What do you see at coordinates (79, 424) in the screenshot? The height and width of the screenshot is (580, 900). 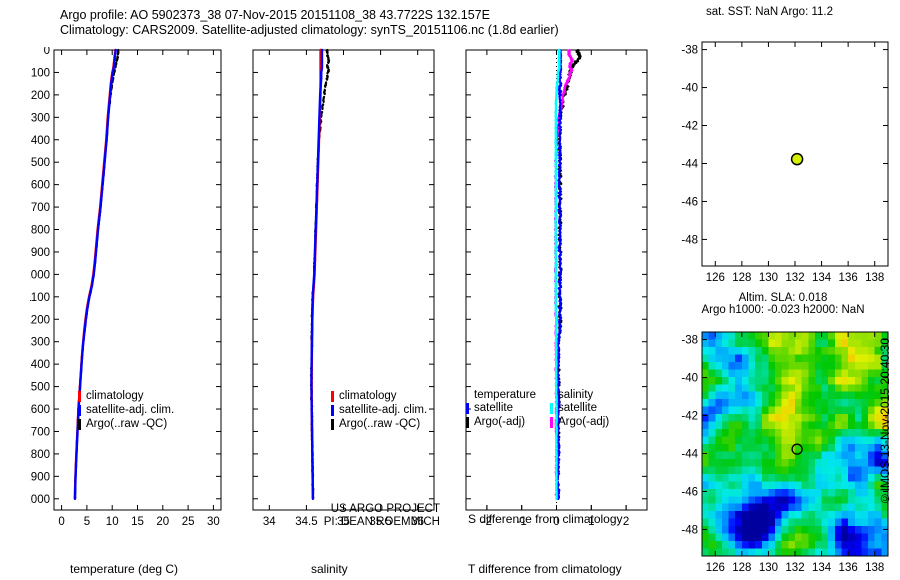 I see `legend-swatch-argo-raw` at bounding box center [79, 424].